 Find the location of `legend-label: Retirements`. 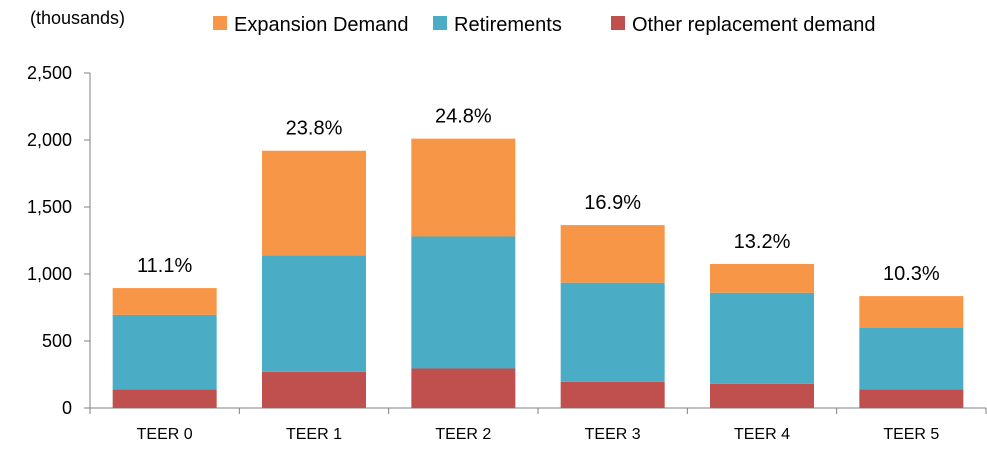

legend-label: Retirements is located at coordinates (508, 25).